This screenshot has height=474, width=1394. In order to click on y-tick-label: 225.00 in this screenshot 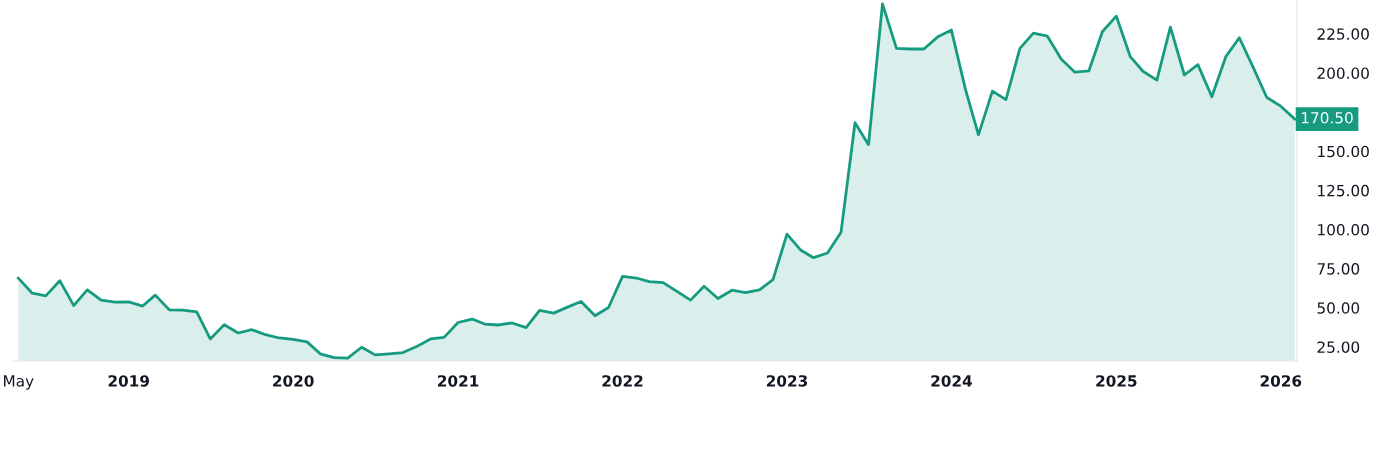, I will do `click(1343, 34)`.